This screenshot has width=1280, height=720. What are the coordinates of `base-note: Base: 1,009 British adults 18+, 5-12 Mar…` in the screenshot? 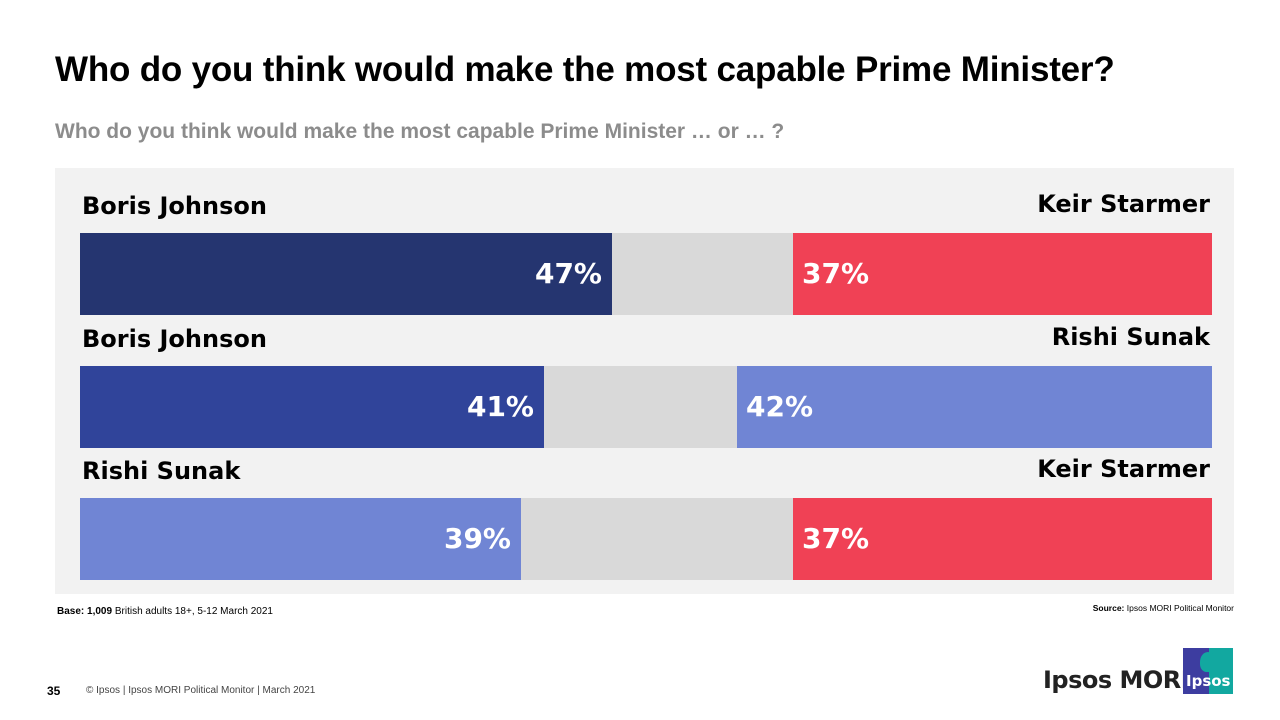 It's located at (165, 611).